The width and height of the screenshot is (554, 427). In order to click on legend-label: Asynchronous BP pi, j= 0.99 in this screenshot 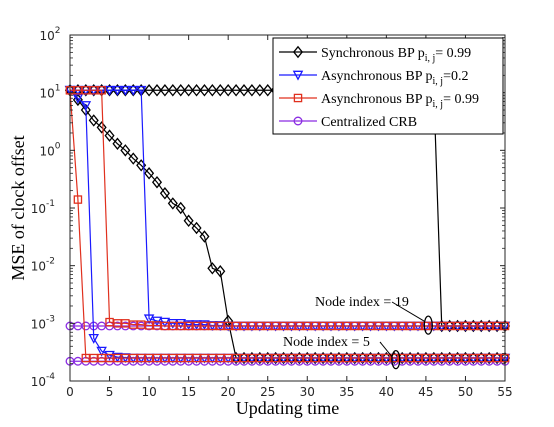, I will do `click(400, 101)`.